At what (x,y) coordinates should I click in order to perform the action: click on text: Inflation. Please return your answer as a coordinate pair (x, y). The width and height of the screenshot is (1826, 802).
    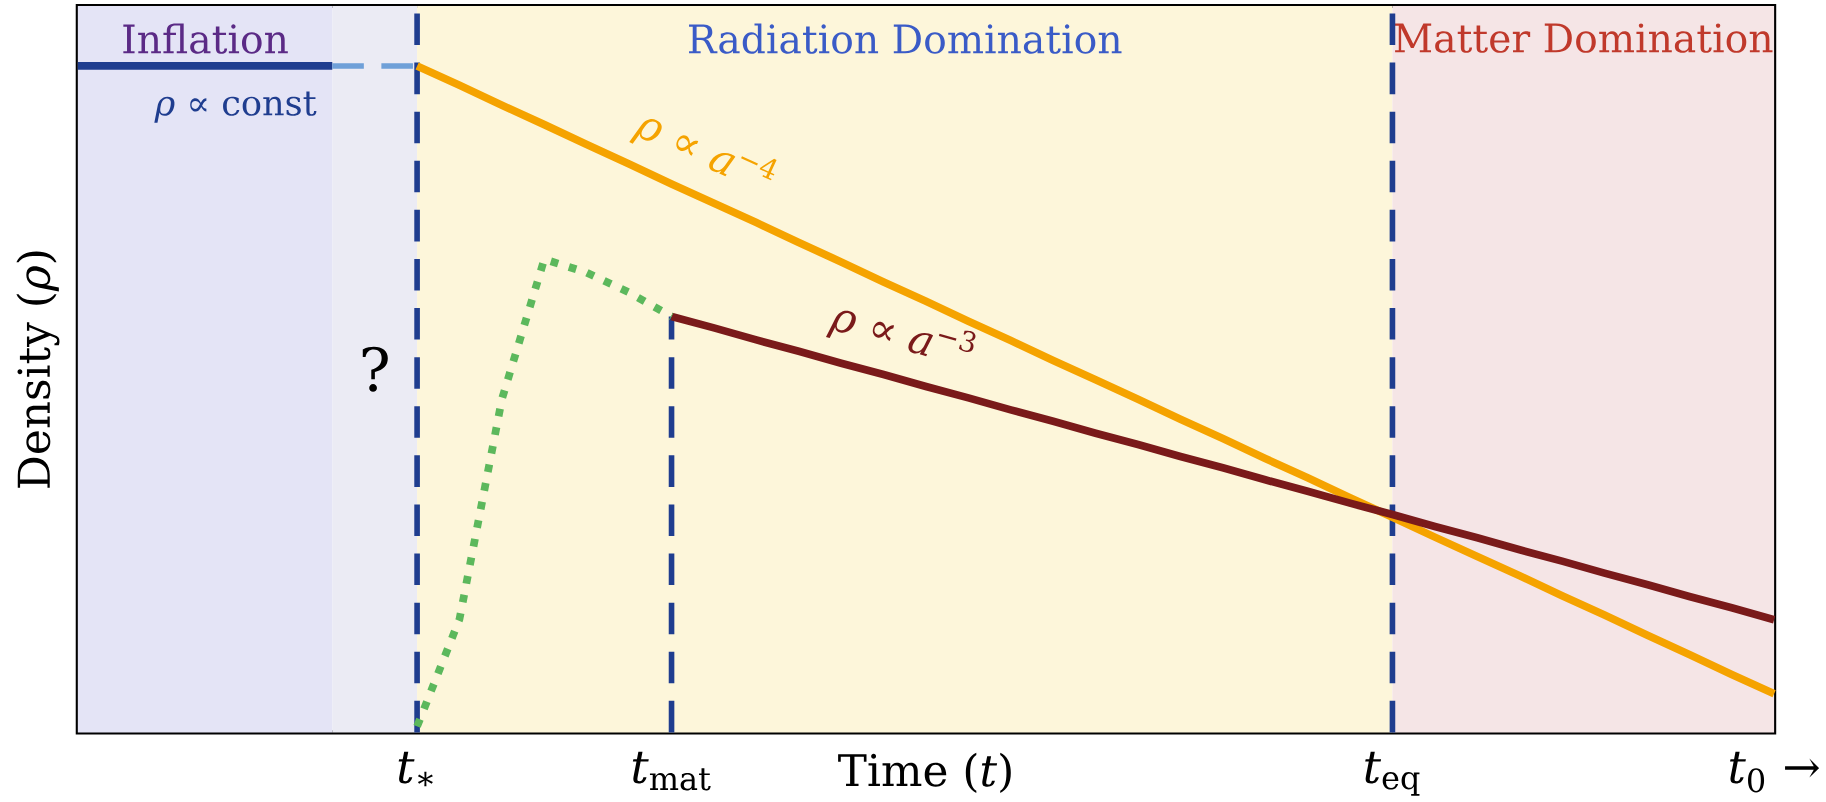
    Looking at the image, I should click on (205, 38).